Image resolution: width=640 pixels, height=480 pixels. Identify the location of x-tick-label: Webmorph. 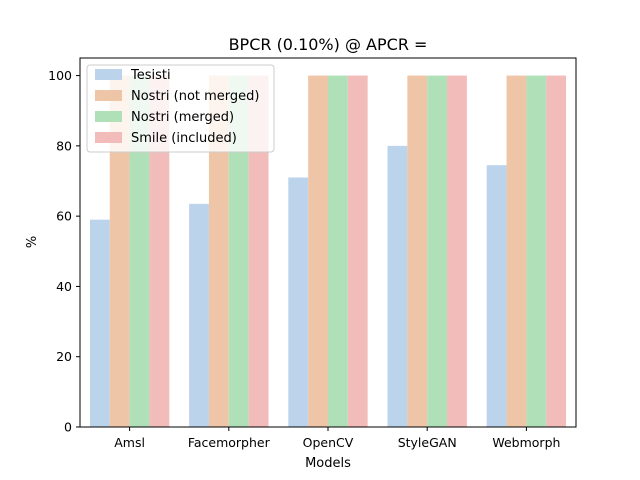
(526, 442).